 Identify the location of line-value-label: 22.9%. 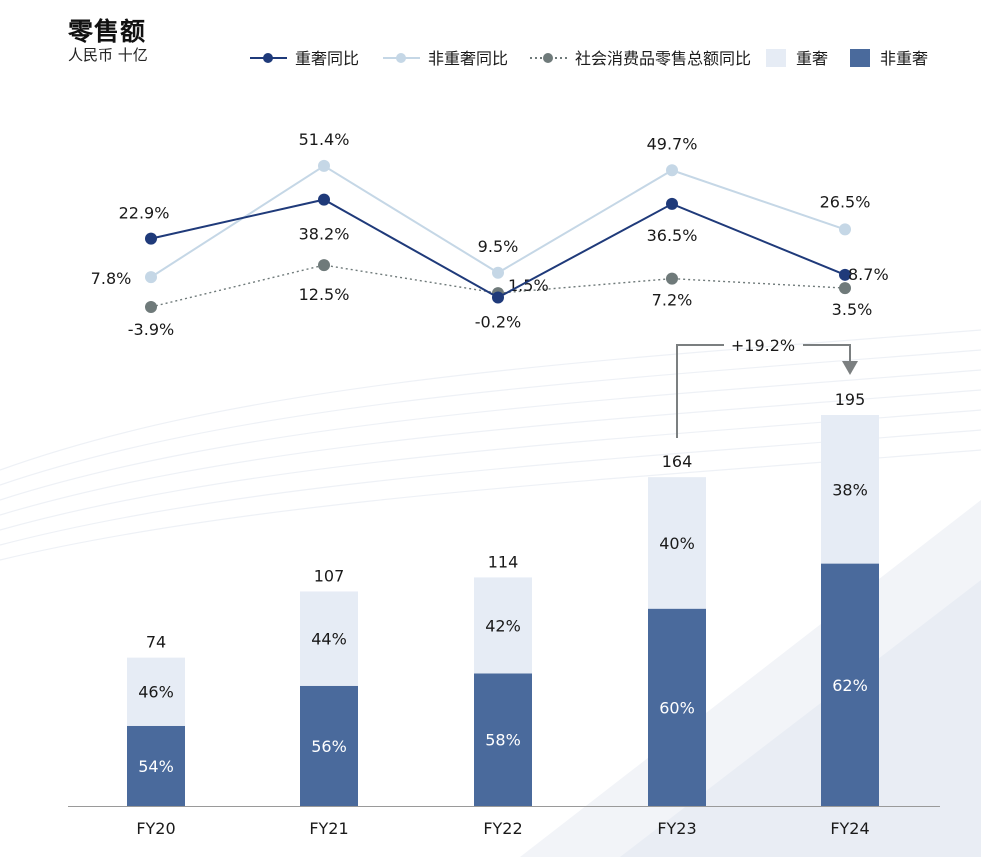
(144, 213).